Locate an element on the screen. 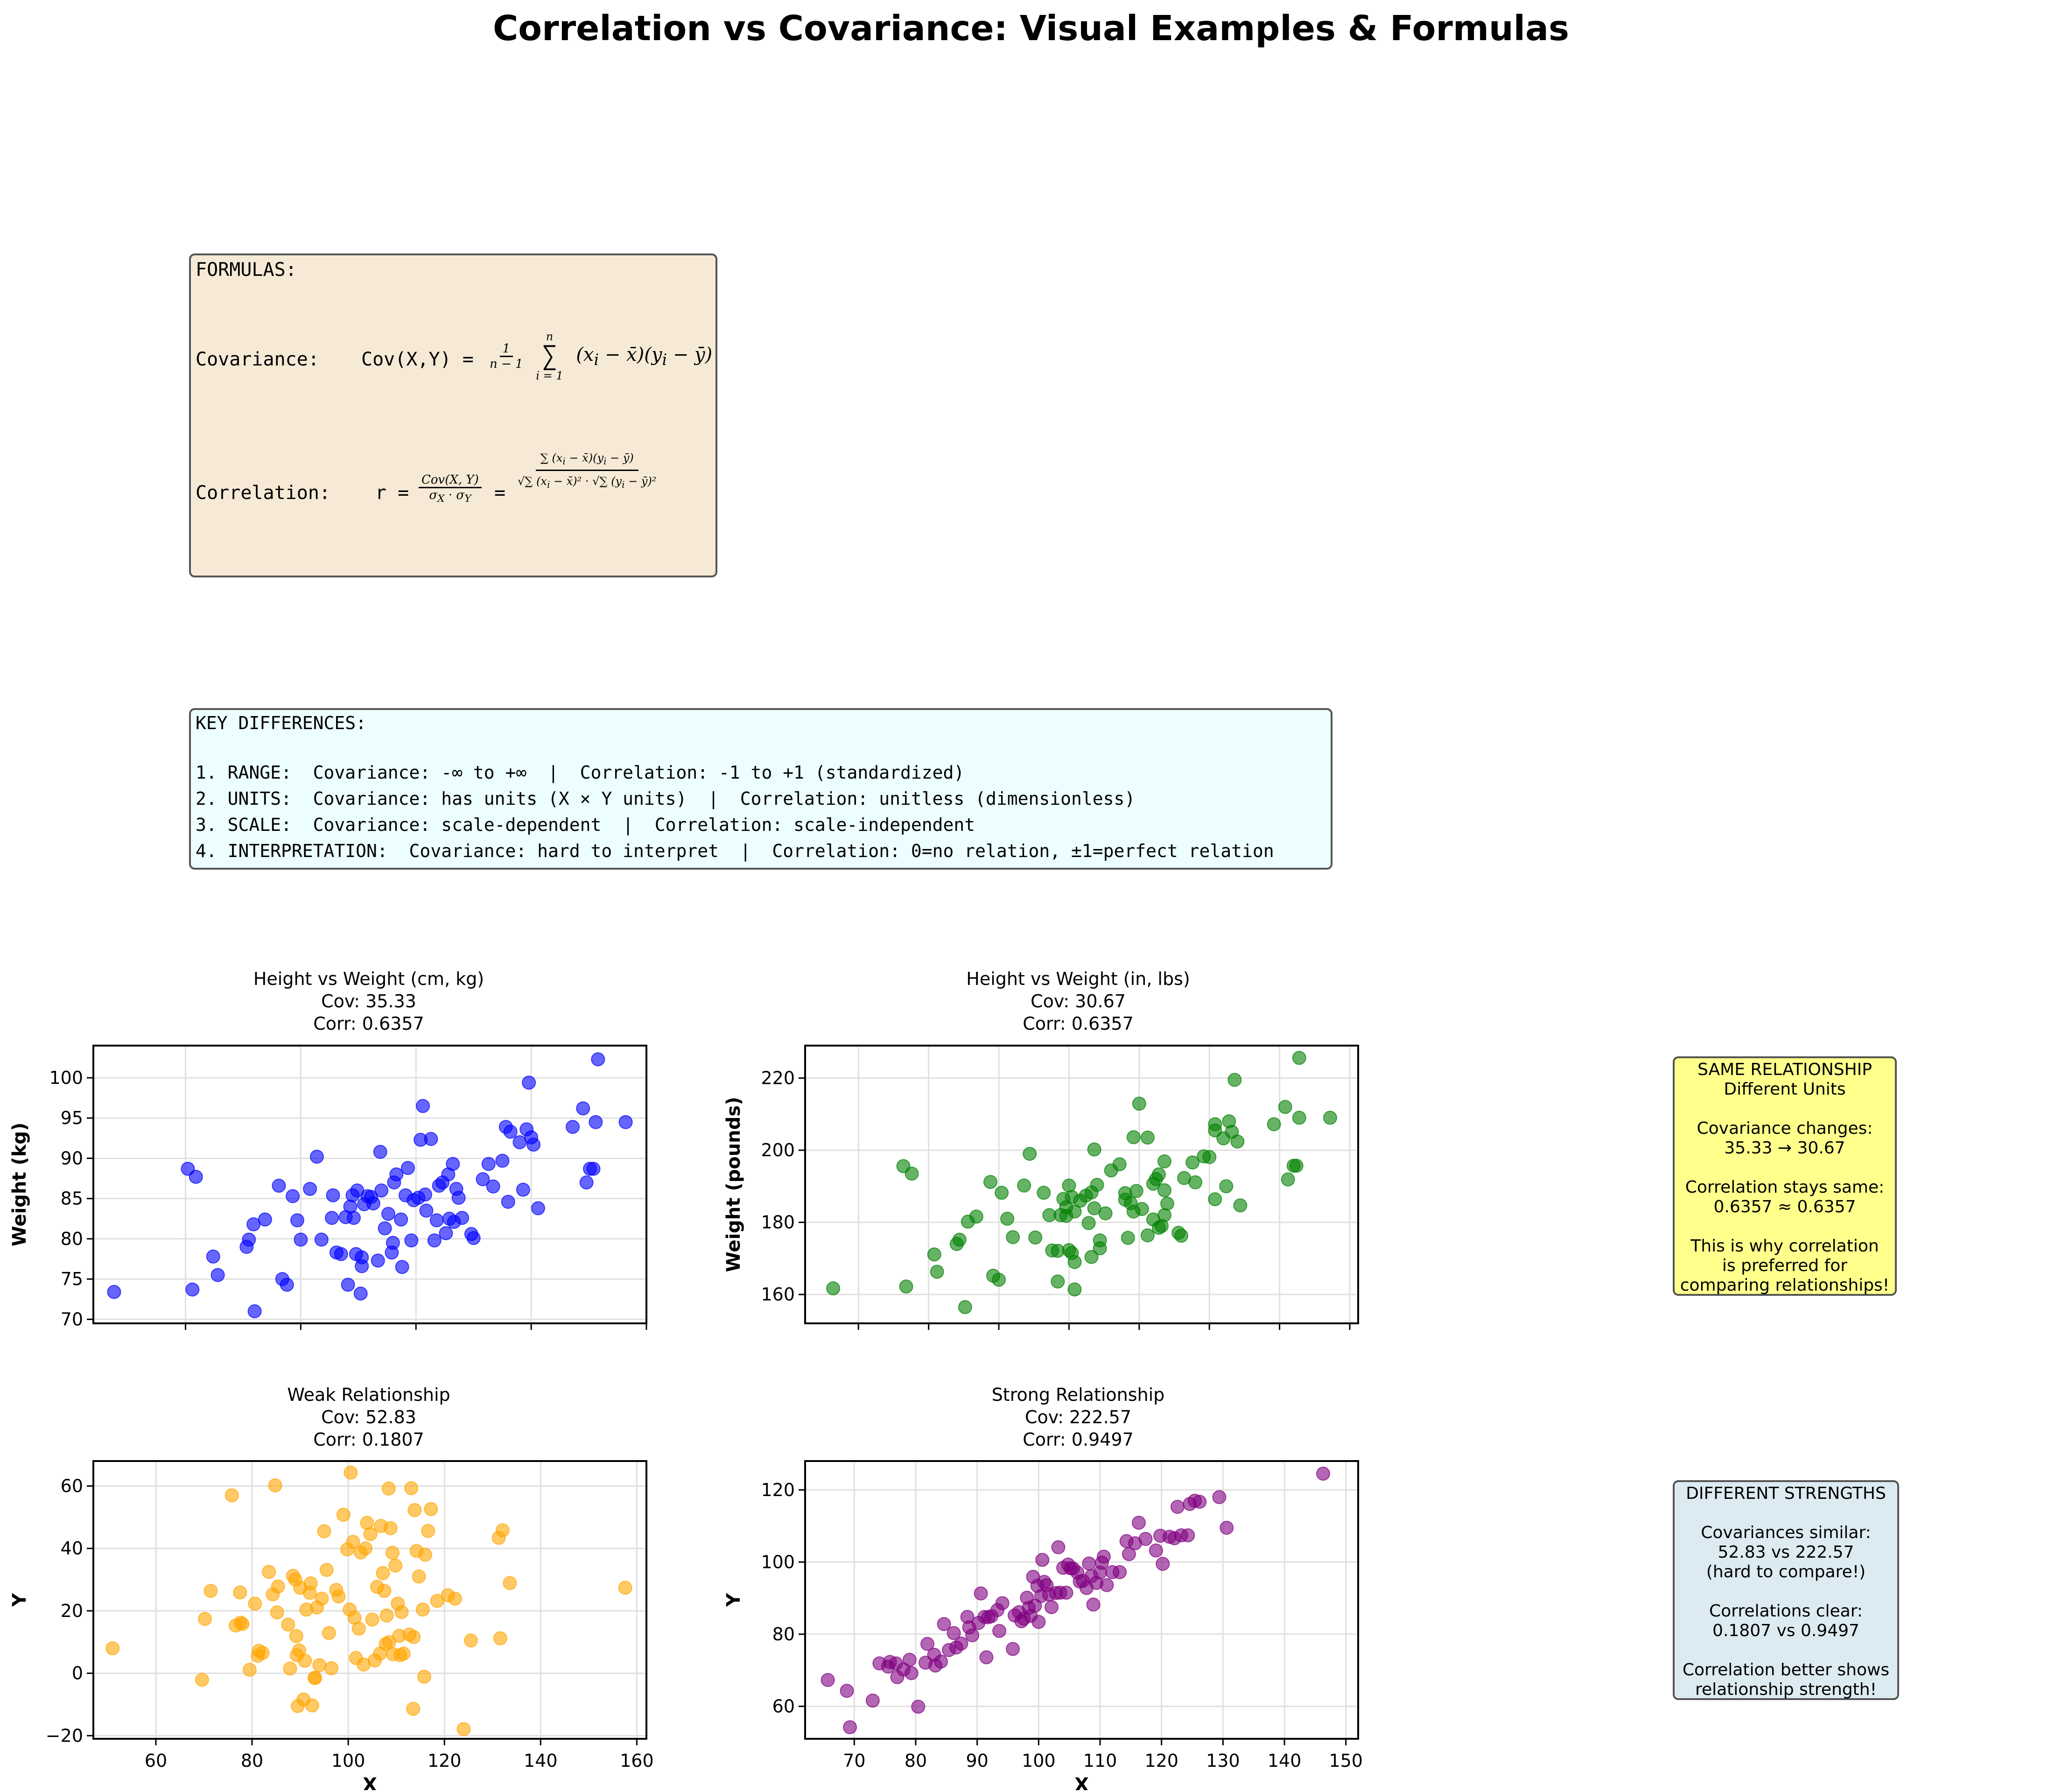  note-line: 35.33 → 30.67 is located at coordinates (1784, 1148).